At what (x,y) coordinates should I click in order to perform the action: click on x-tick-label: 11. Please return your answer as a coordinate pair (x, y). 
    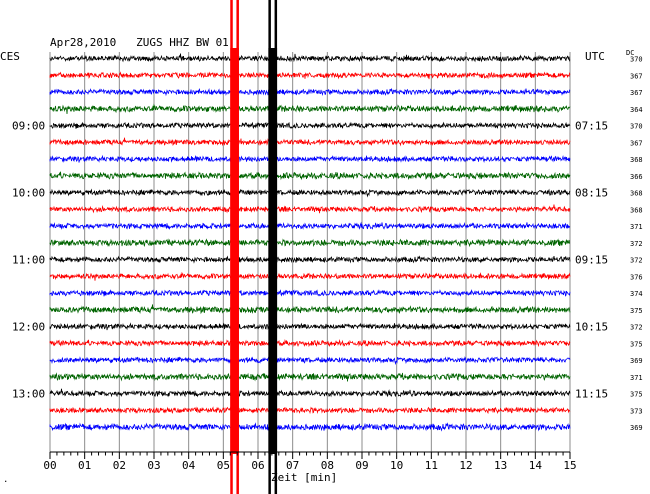
    Looking at the image, I should click on (431, 465).